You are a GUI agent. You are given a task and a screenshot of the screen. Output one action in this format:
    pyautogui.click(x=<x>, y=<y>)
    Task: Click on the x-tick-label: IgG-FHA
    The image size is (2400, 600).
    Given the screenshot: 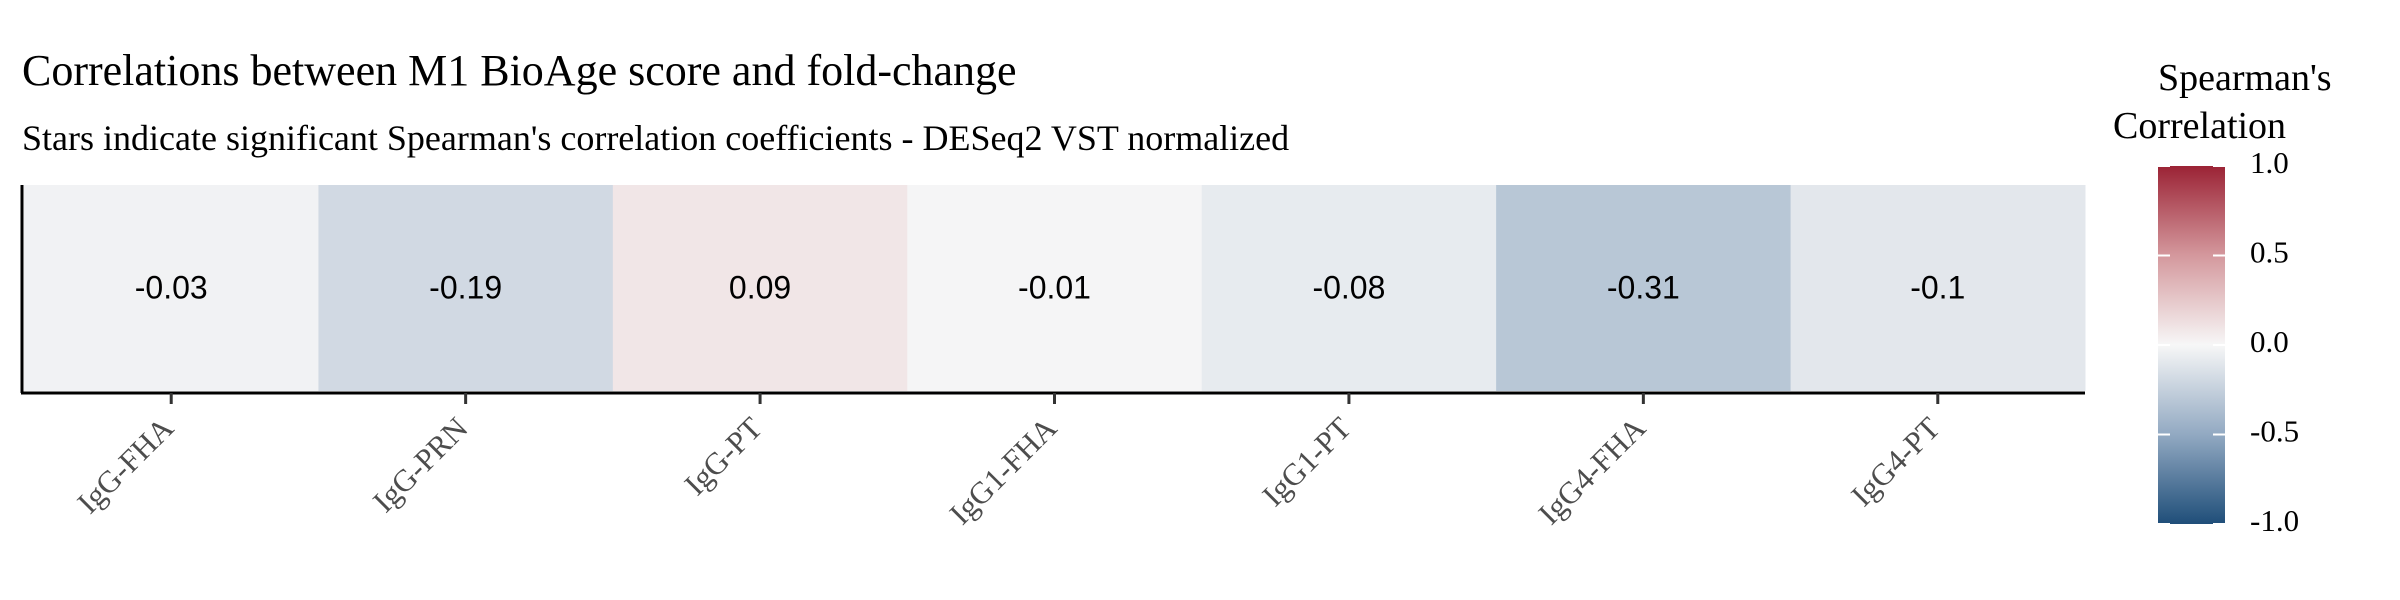 What is the action you would take?
    pyautogui.click(x=125, y=465)
    